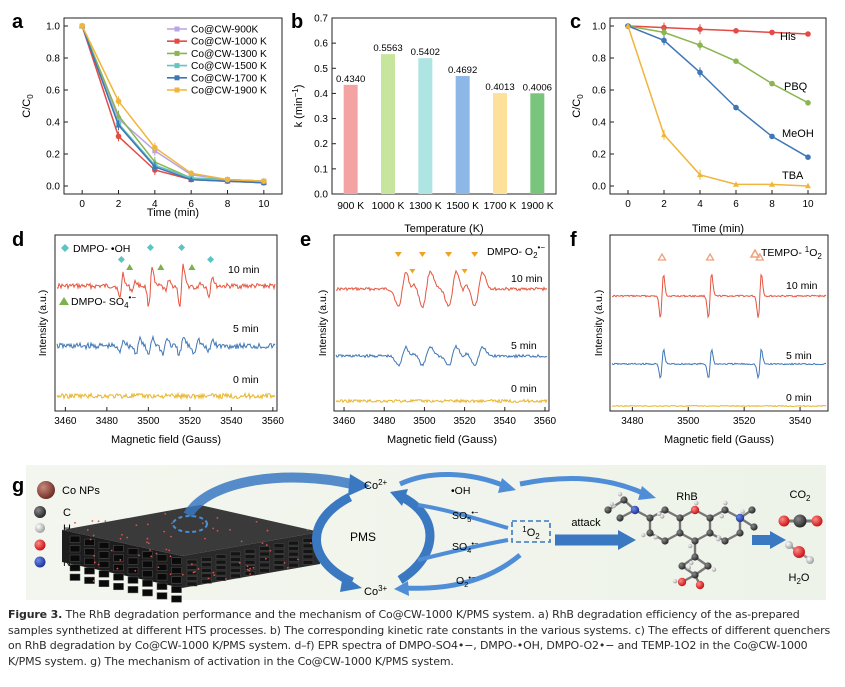  Describe the element at coordinates (718, 106) in the screenshot. I see `series-line-tba` at that location.